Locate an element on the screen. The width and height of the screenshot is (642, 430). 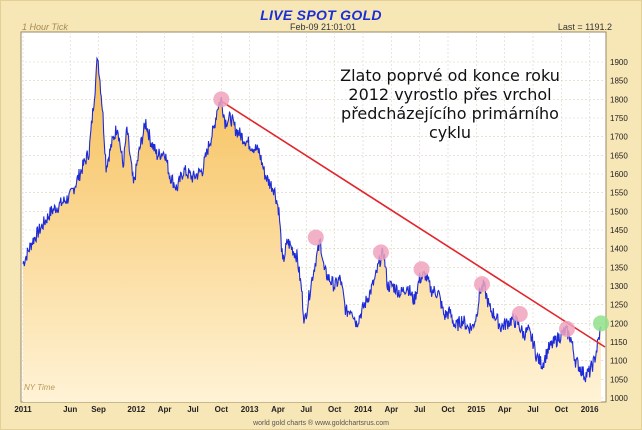
y-tick-label: 1600 is located at coordinates (619, 174).